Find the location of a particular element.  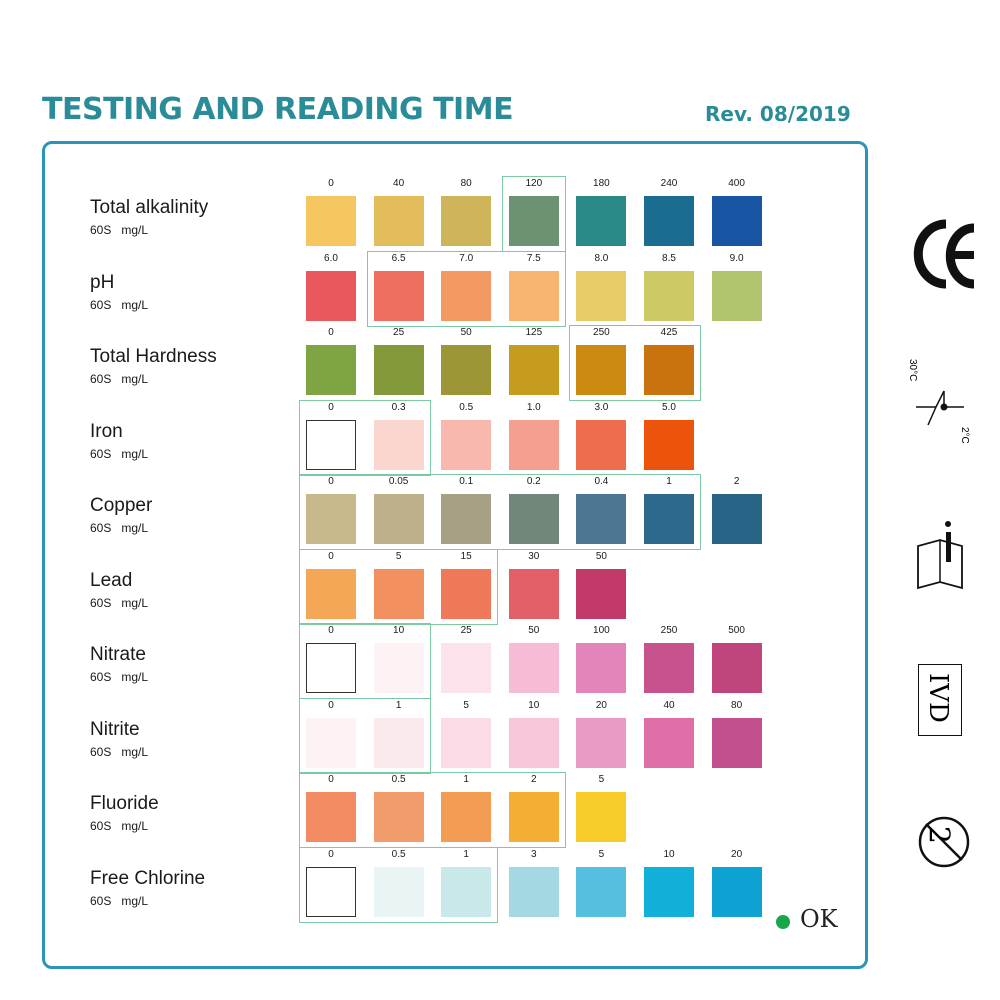

color-swatch-cell: 3.0 is located at coordinates (606, 441).